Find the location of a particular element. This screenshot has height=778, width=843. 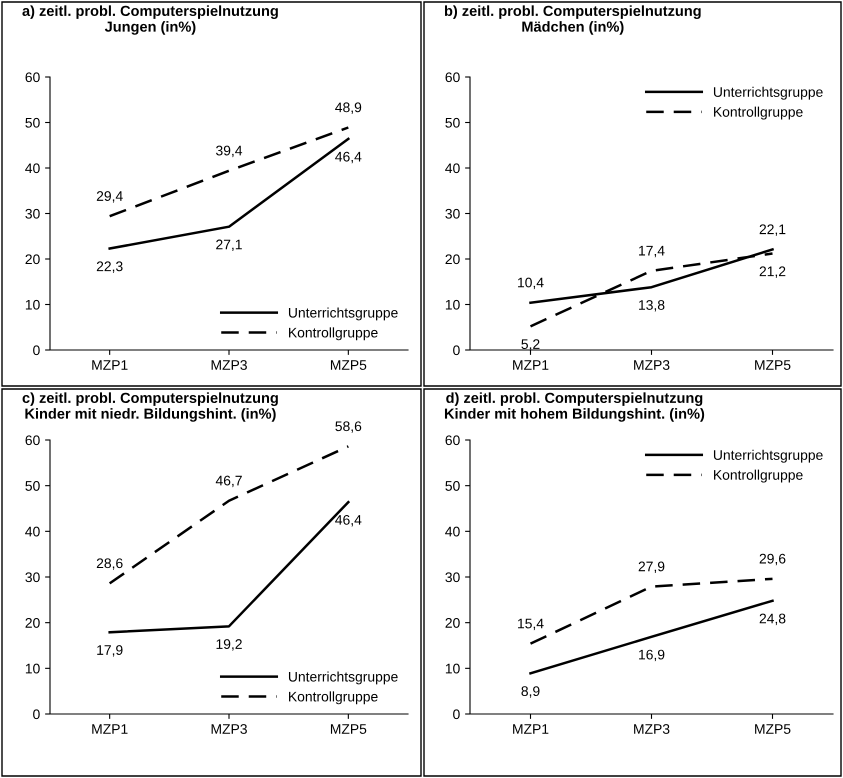

data-label: 8,9 is located at coordinates (530, 692).